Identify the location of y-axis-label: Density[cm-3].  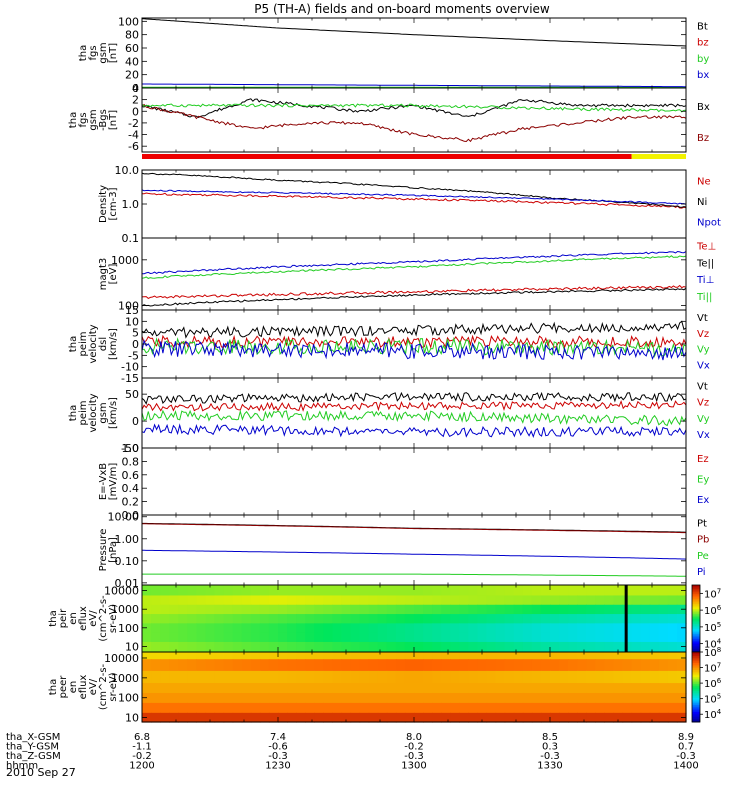
(108, 204).